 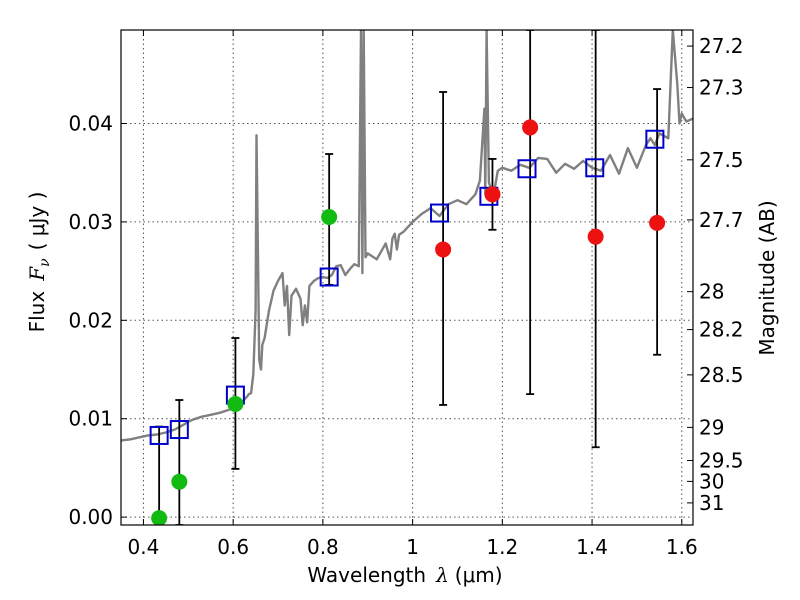 I want to click on y2-tick-label: 27.5, so click(x=721, y=160).